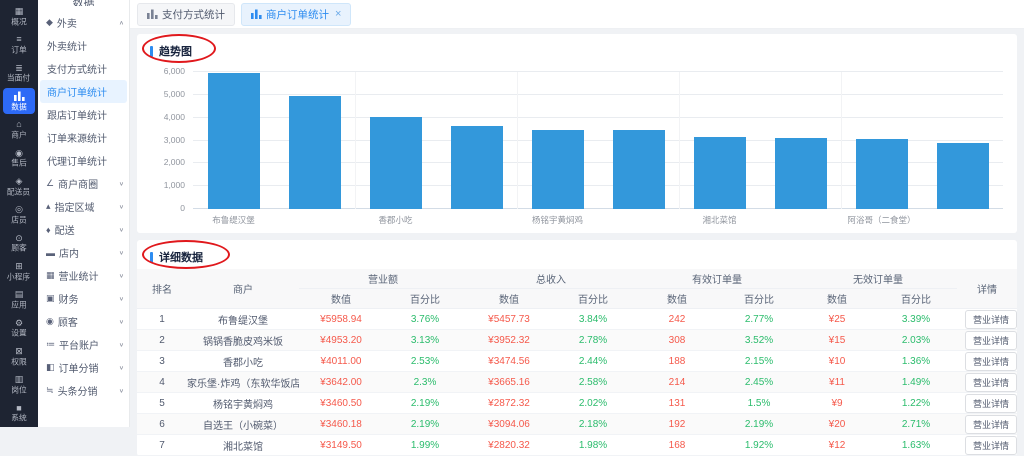 Image resolution: width=1024 pixels, height=456 pixels. I want to click on sidebar-item-toutiao-distribution: ≒ 头条分销 ∨, so click(83, 390).